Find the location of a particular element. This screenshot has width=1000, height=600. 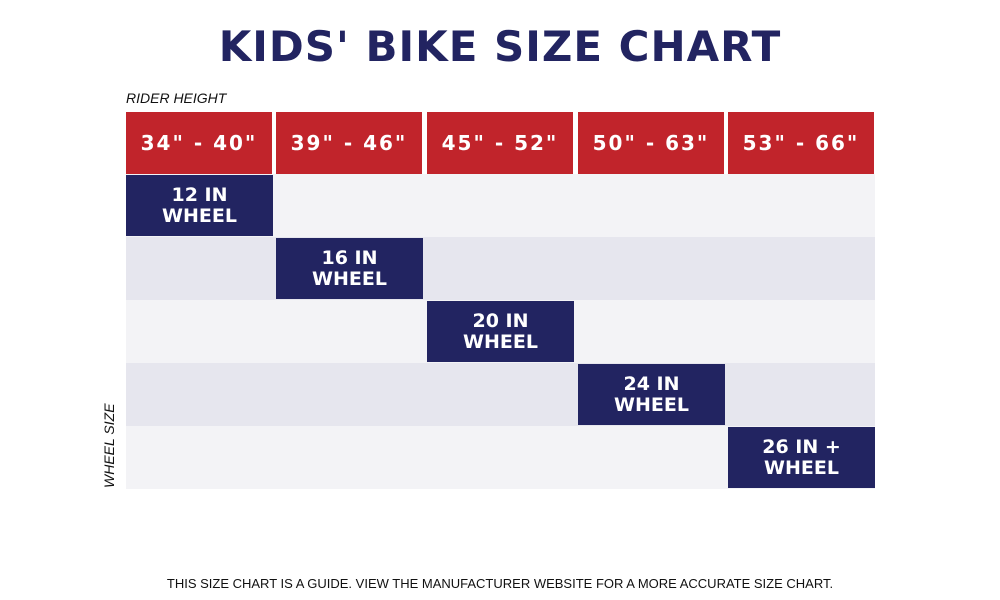

height-column-header: 50" - 63" is located at coordinates (651, 143).